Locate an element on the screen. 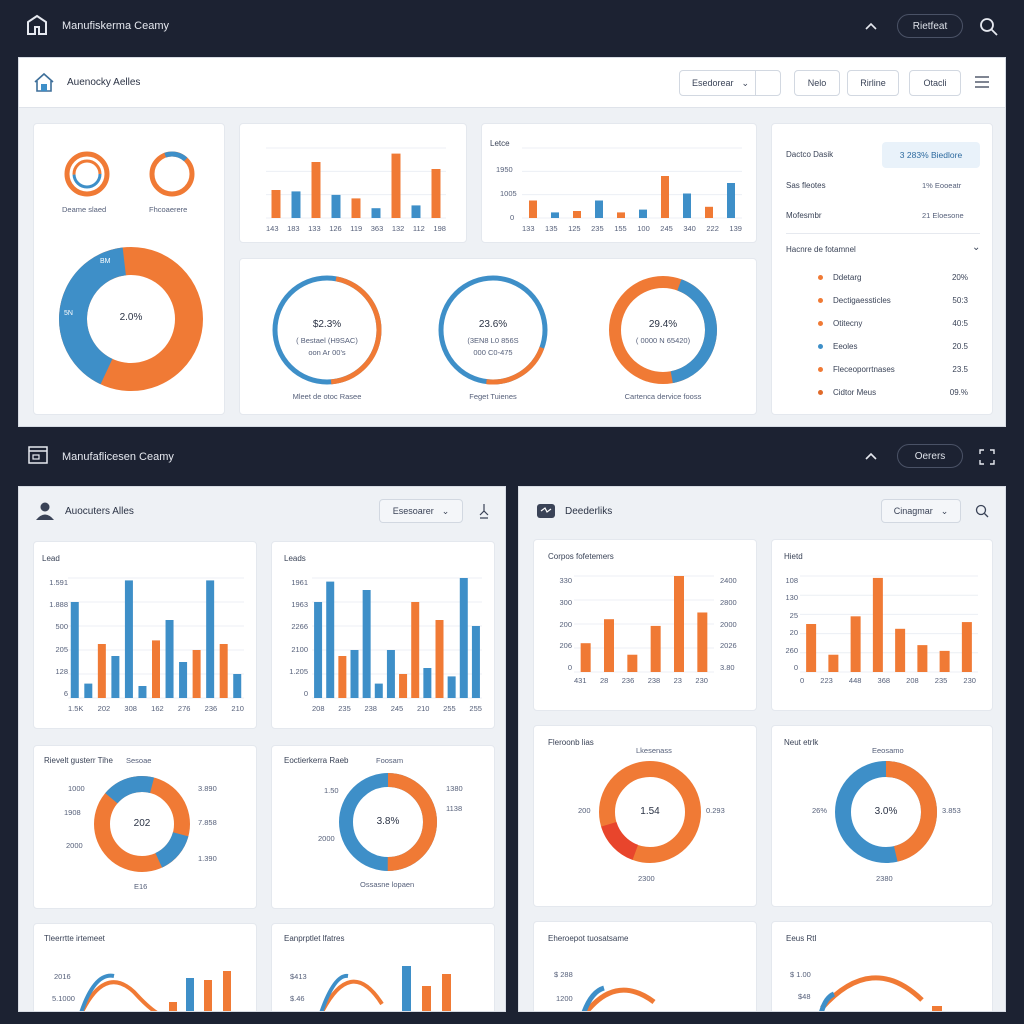  app-title: Manufiskerma Ceamy is located at coordinates (115, 26).